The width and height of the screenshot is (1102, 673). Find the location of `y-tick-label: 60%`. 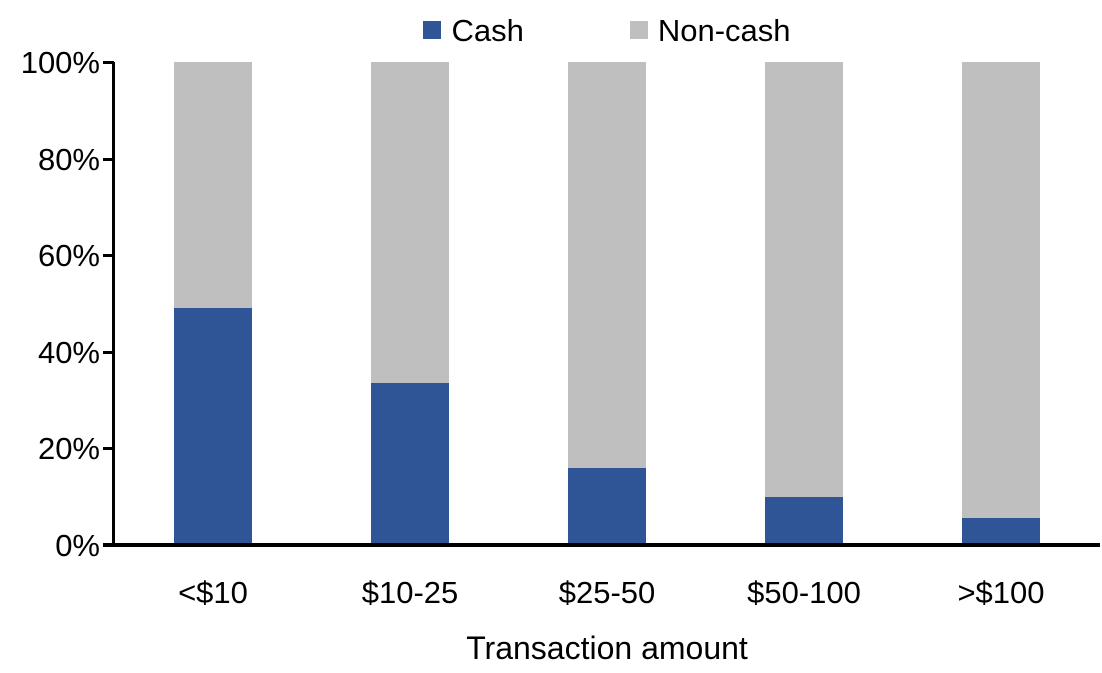

y-tick-label: 60% is located at coordinates (68, 255).